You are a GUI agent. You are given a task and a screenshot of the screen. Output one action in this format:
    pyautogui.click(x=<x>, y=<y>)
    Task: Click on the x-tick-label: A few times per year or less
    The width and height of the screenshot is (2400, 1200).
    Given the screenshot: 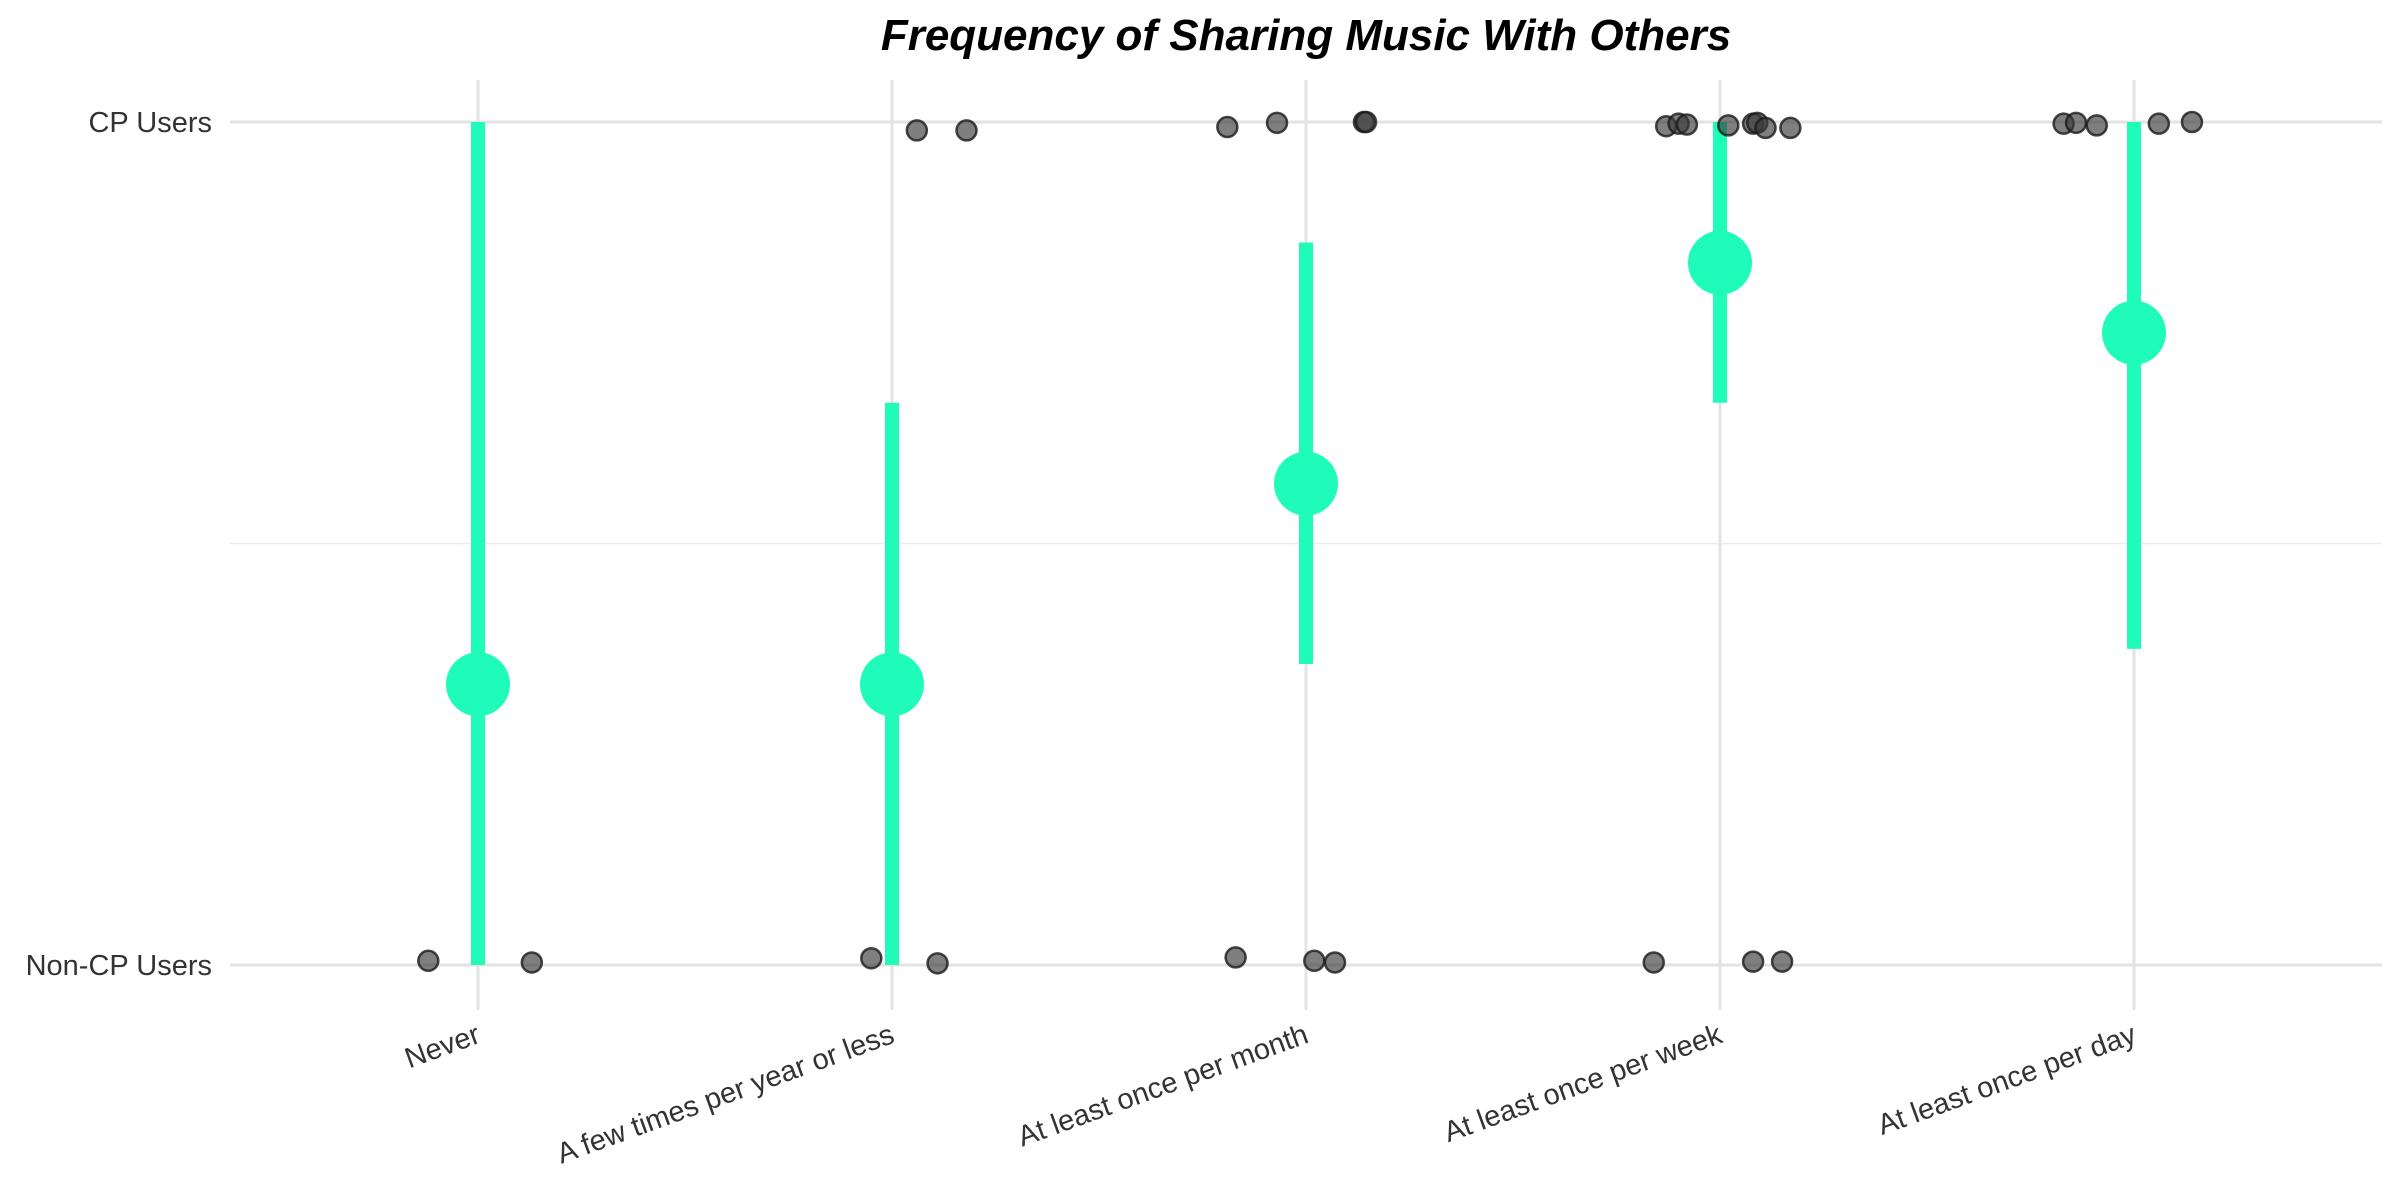 What is the action you would take?
    pyautogui.click(x=726, y=1095)
    